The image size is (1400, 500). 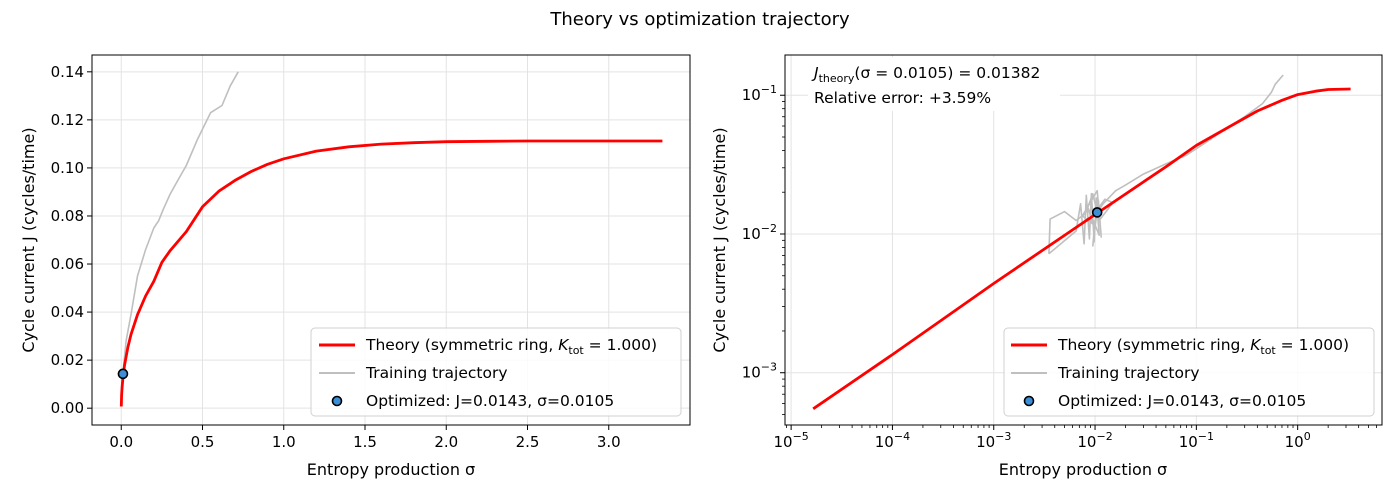 I want to click on annotation-theory-value: Jtheory(σ = 0.0105) = 0.01382, so click(x=925, y=74).